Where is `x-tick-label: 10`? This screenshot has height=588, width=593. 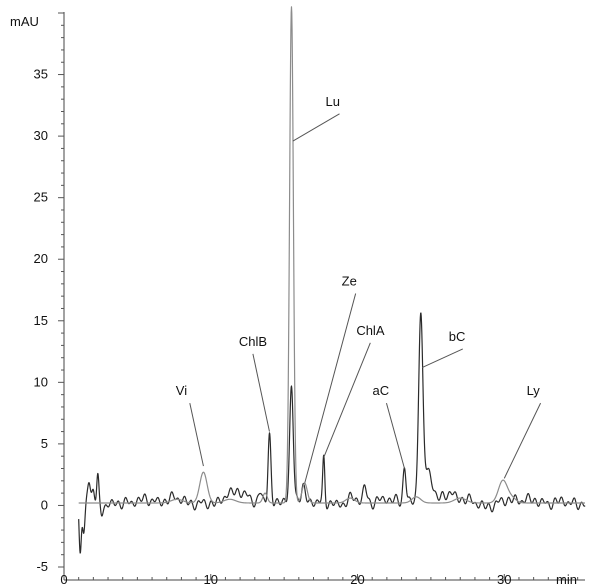 x-tick-label: 10 is located at coordinates (211, 579).